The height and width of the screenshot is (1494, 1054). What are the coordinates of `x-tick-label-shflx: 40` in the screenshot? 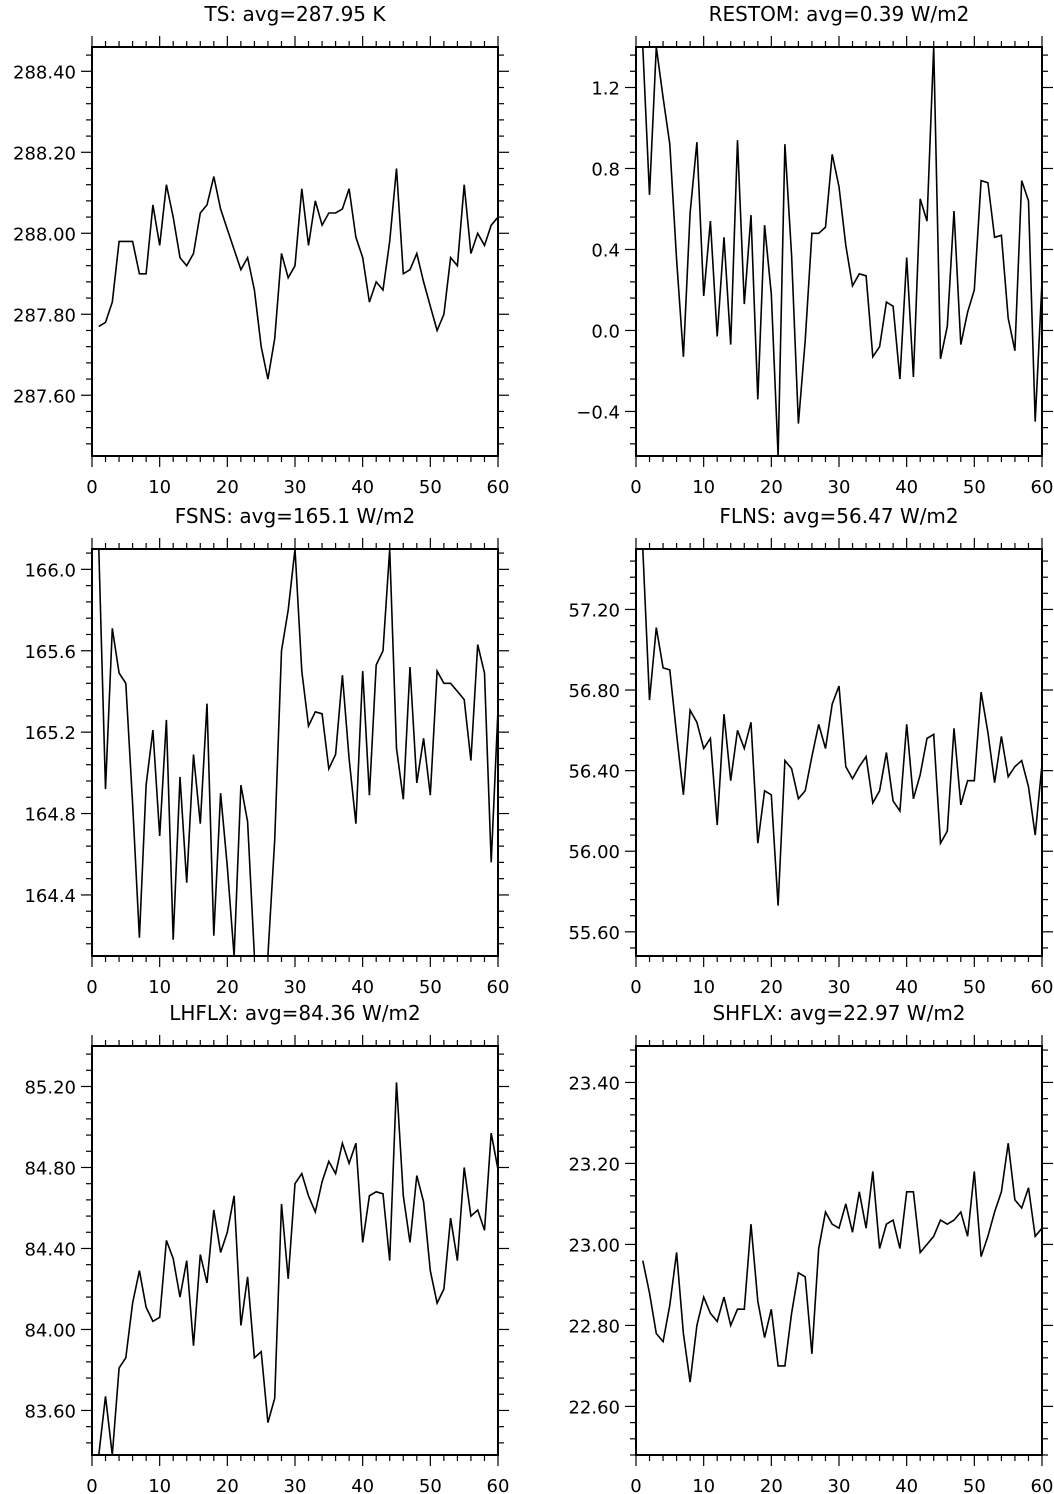 It's located at (906, 1485).